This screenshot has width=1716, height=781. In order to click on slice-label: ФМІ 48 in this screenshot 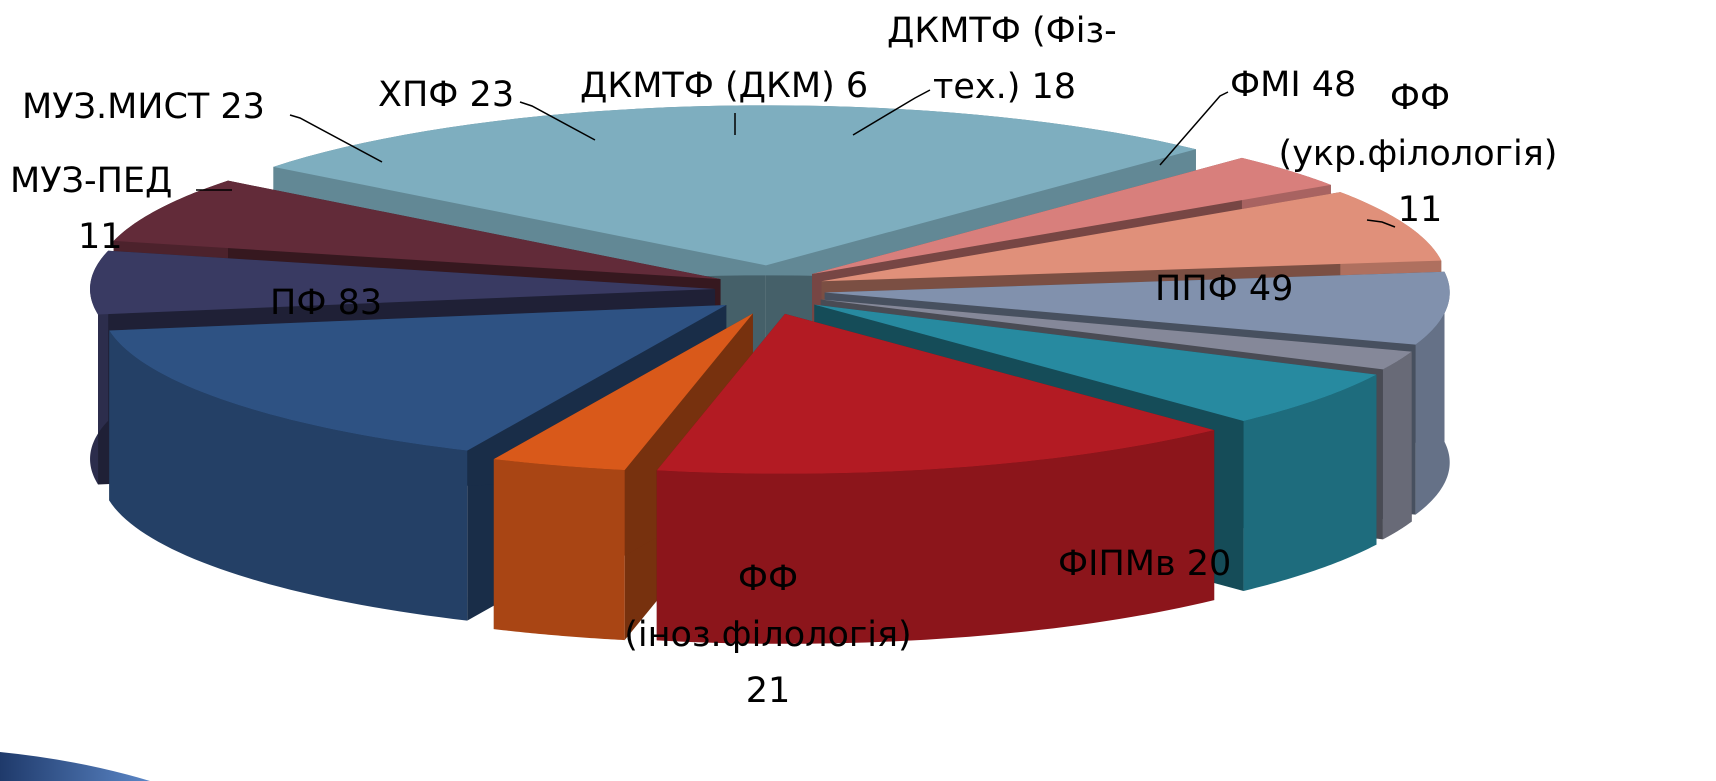, I will do `click(1293, 85)`.